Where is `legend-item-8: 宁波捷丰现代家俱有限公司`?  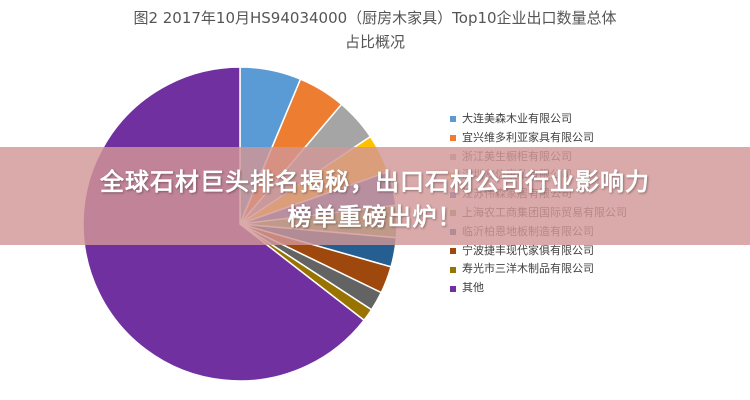 legend-item-8: 宁波捷丰现代家俱有限公司 is located at coordinates (580, 251).